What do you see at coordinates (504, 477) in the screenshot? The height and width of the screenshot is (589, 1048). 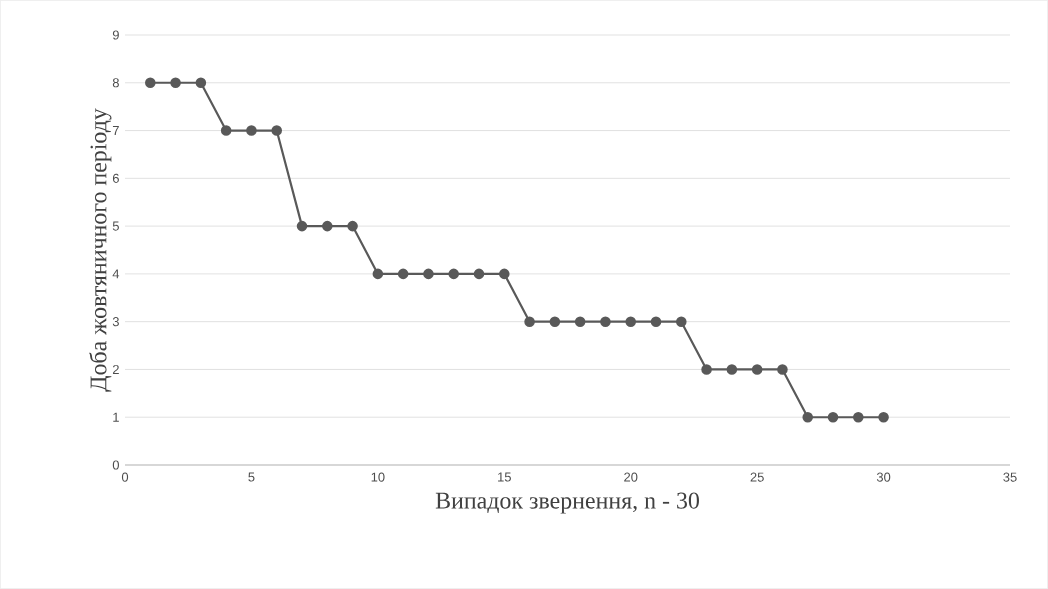 I see `x-tick-label: 15` at bounding box center [504, 477].